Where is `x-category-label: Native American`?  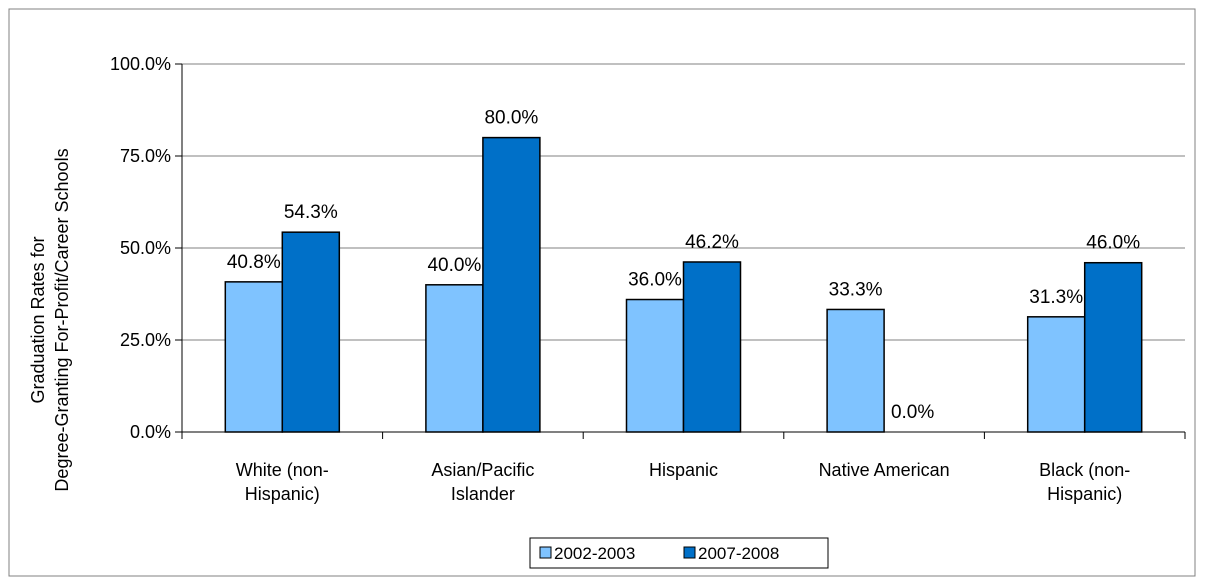
x-category-label: Native American is located at coordinates (884, 470).